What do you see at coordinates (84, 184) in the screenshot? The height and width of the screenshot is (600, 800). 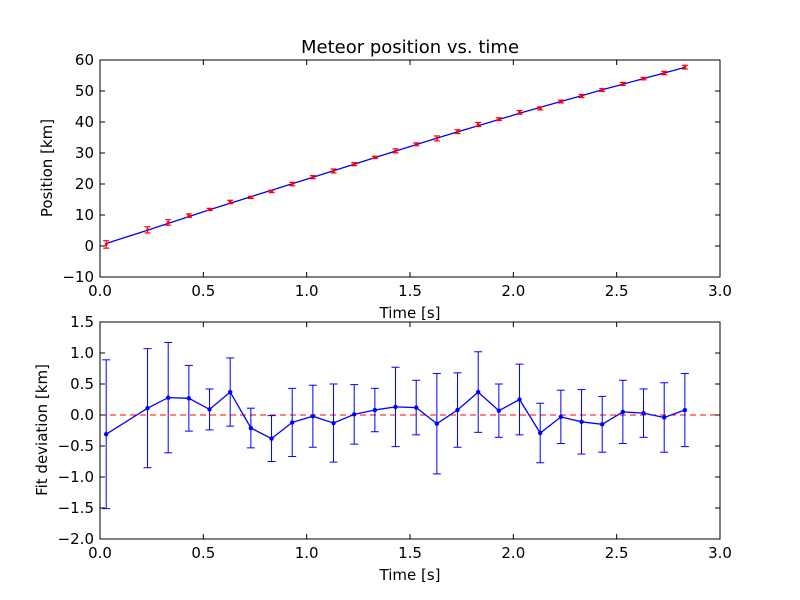 I see `position-y-tick-label: 20` at bounding box center [84, 184].